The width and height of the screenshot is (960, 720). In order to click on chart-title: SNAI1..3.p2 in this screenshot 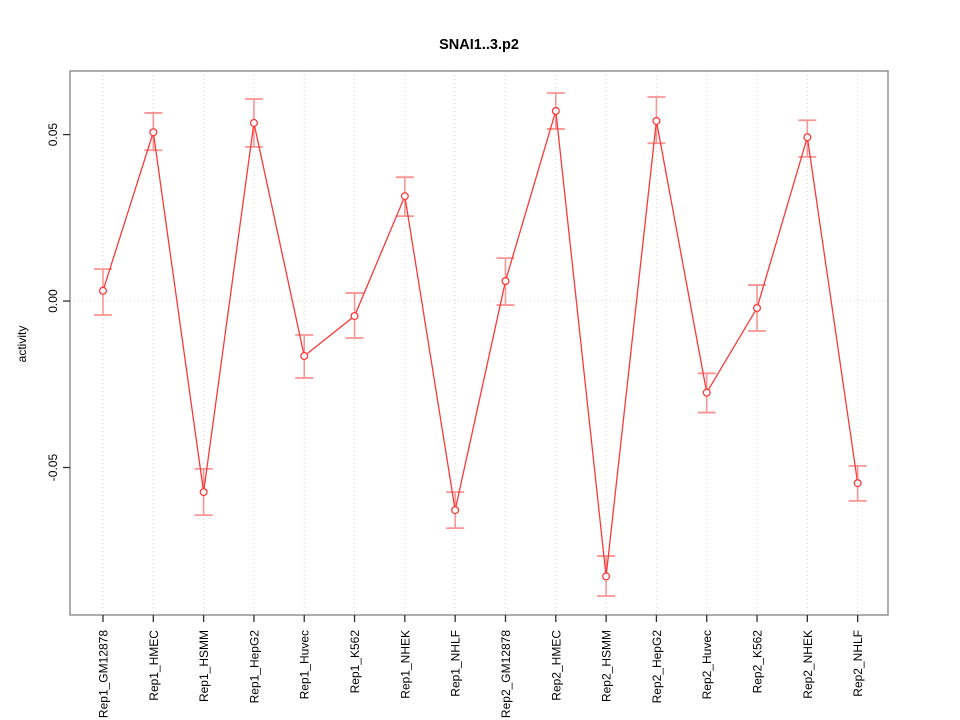, I will do `click(479, 45)`.